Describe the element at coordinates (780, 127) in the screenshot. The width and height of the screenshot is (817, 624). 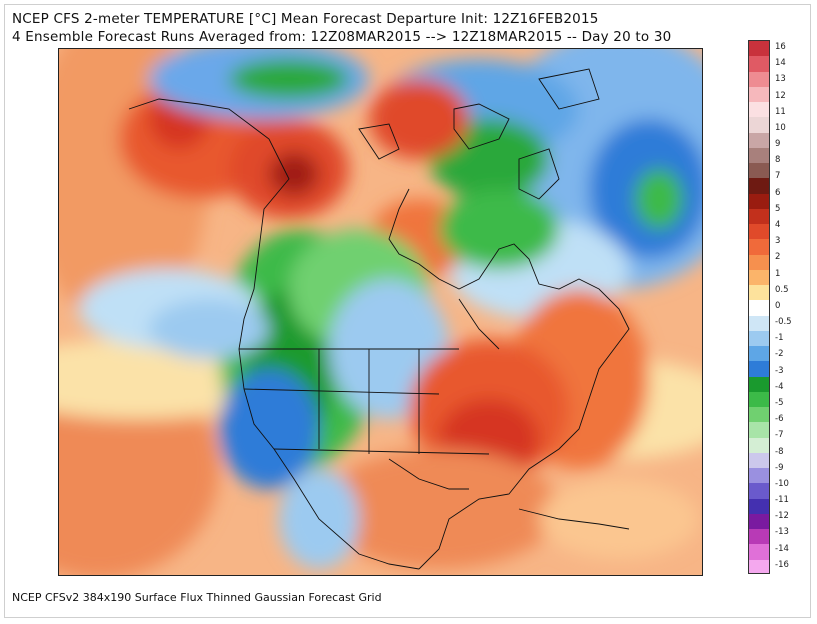
I see `colorbar-tick-label: 10` at that location.